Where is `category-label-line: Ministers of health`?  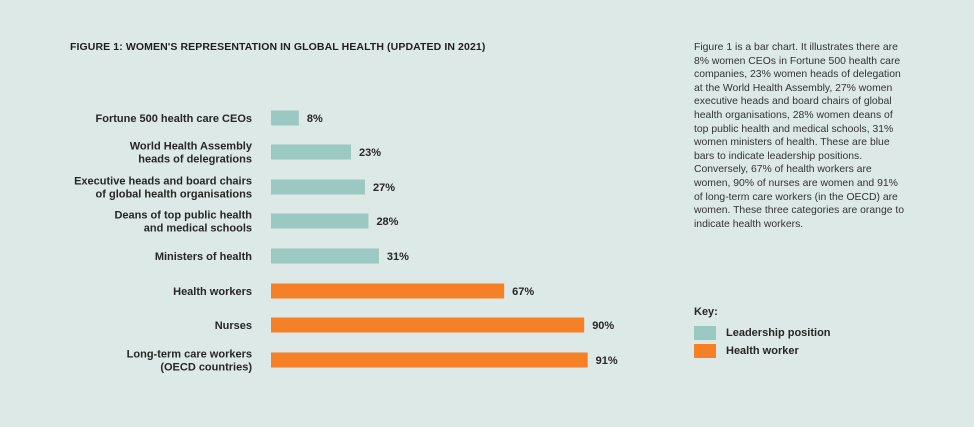 category-label-line: Ministers of health is located at coordinates (203, 257).